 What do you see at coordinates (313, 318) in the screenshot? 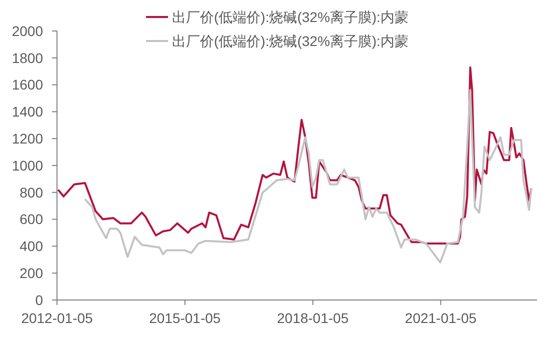
I see `x-tick-label: 2018-01-05` at bounding box center [313, 318].